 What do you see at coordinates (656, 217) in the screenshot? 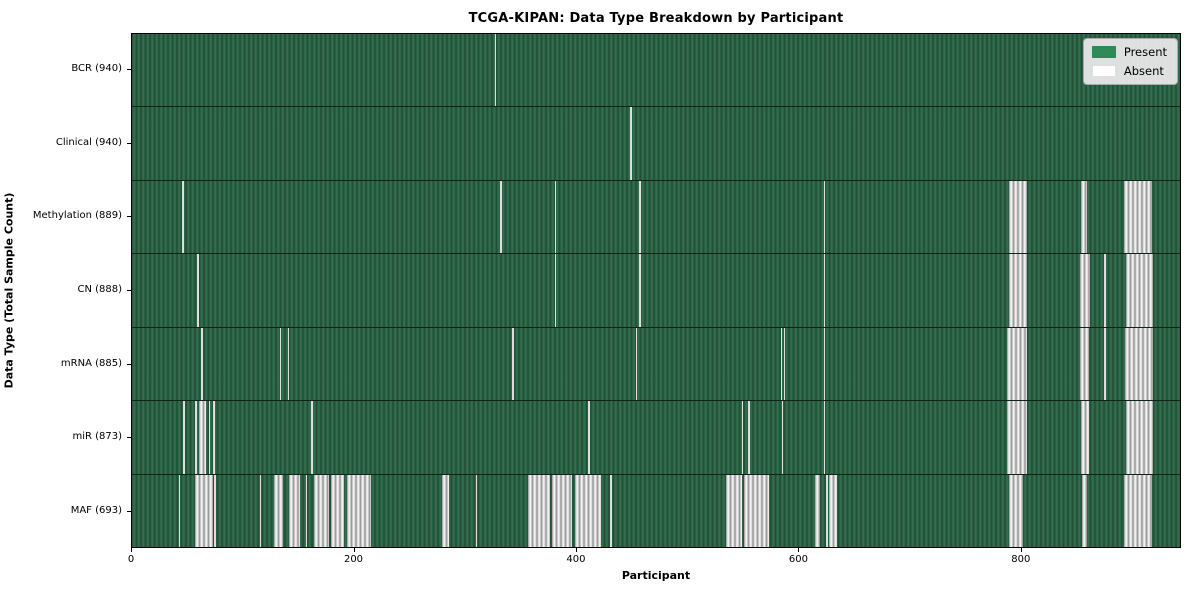
I see `heatmap-row-methylation` at bounding box center [656, 217].